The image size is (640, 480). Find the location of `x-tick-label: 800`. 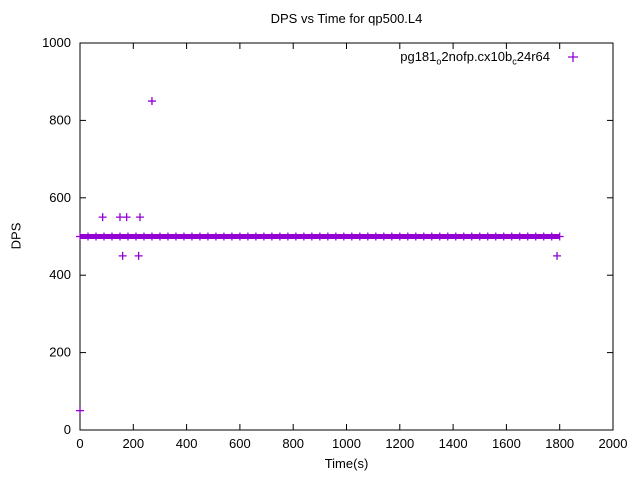

x-tick-label: 800 is located at coordinates (293, 443).